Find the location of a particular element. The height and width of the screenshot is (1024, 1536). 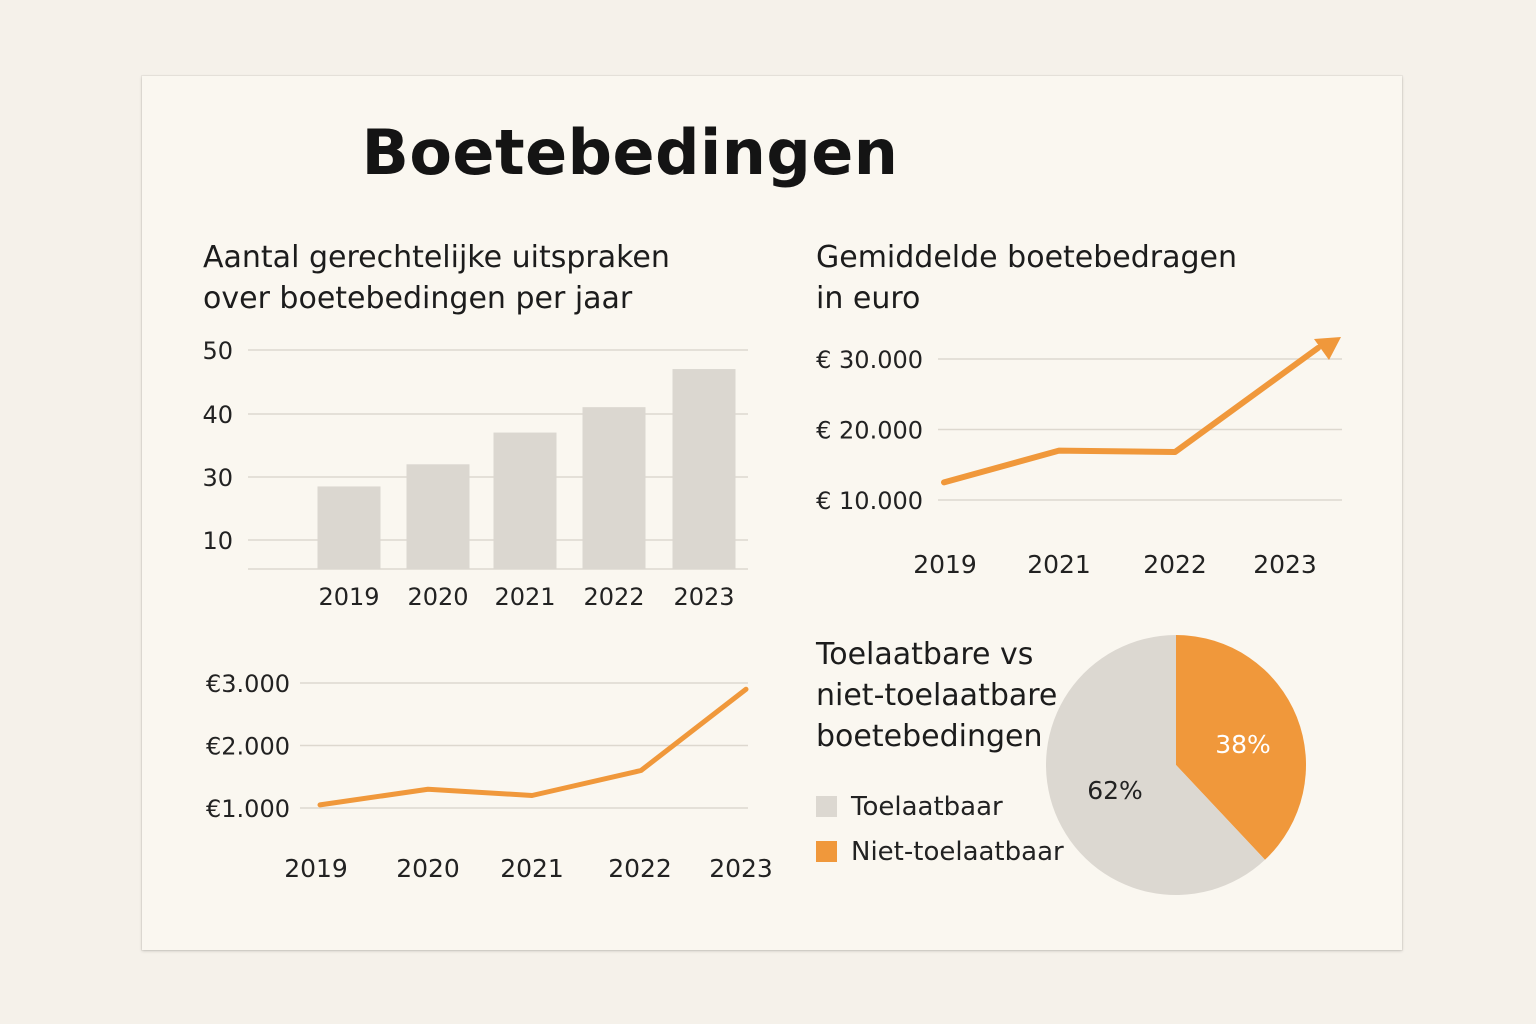

euro-chart-ytick-label: €1.000 is located at coordinates (248, 809).